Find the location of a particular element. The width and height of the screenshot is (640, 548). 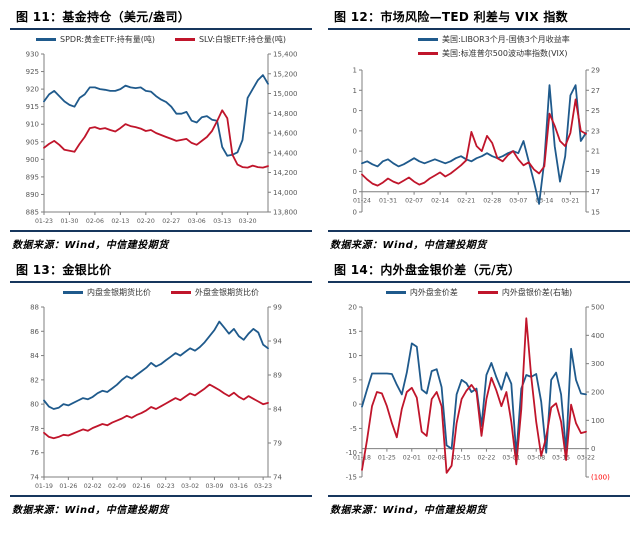

svg-text: 25 is located at coordinates (595, 111).